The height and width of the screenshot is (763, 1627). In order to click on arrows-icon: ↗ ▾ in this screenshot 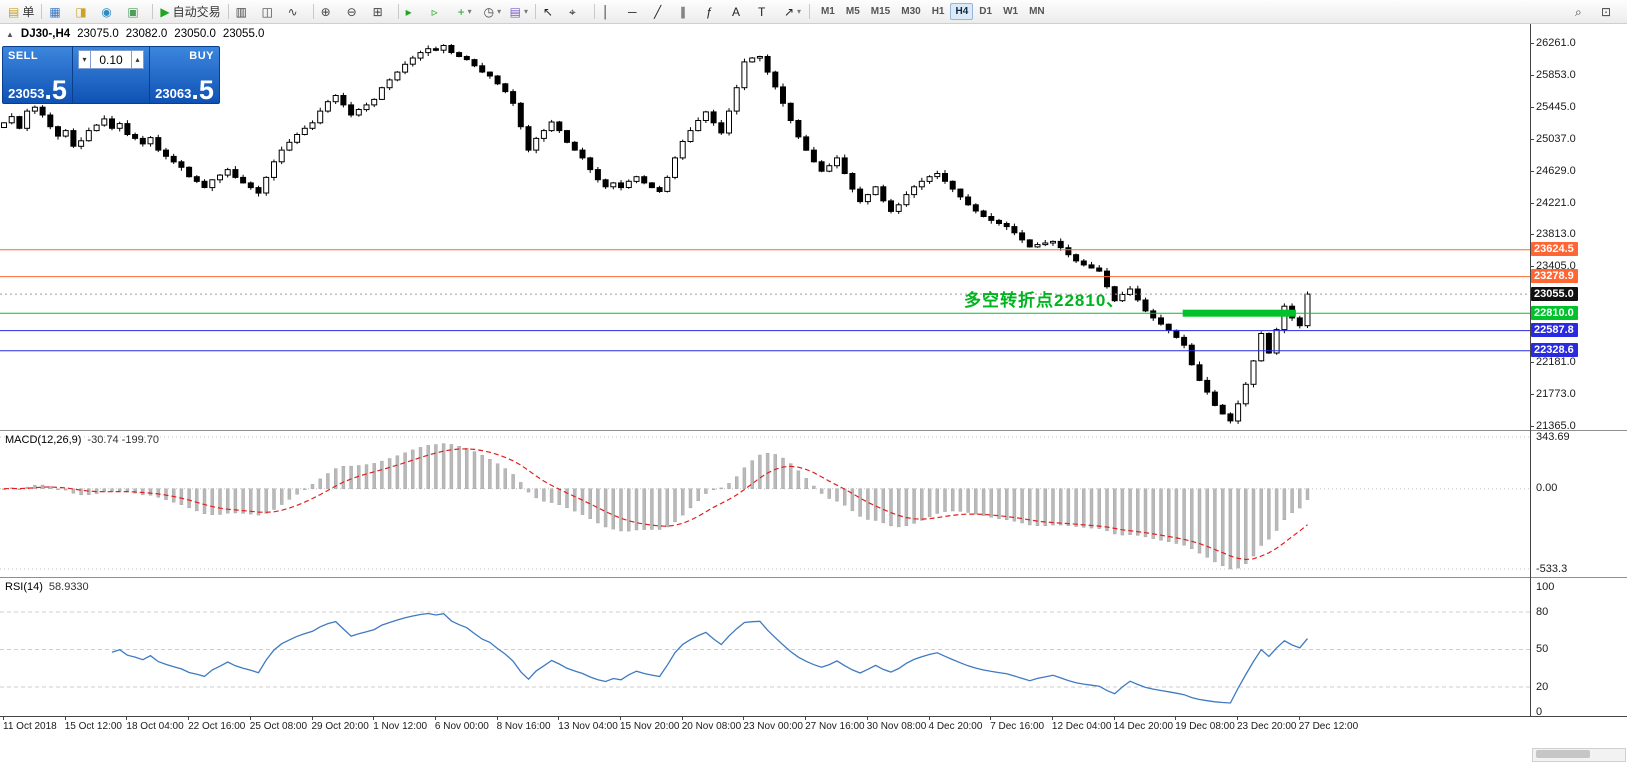, I will do `click(793, 12)`.